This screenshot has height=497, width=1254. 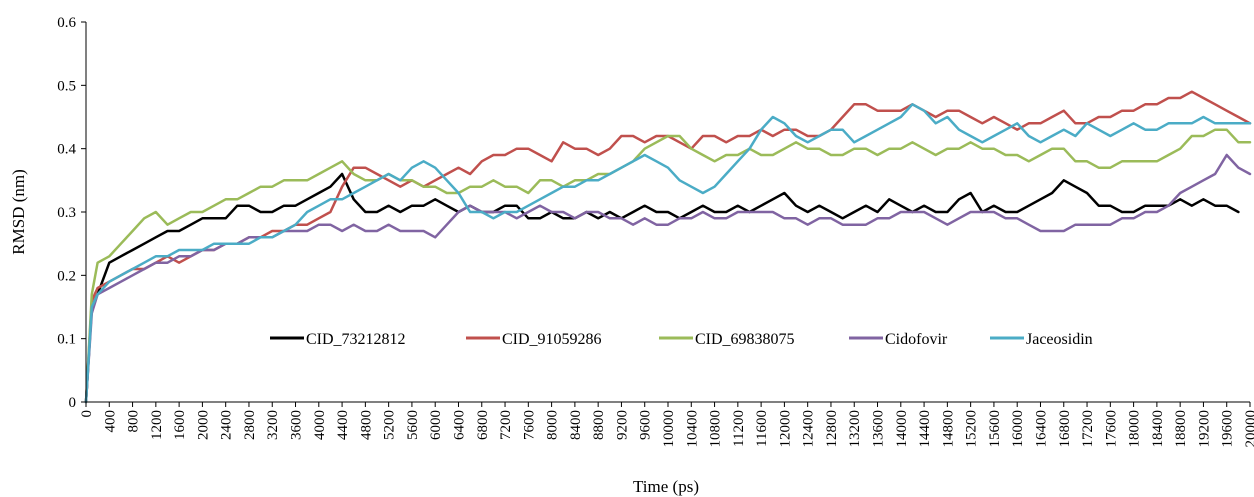 What do you see at coordinates (1181, 429) in the screenshot?
I see `x-tick-label: 18800` at bounding box center [1181, 429].